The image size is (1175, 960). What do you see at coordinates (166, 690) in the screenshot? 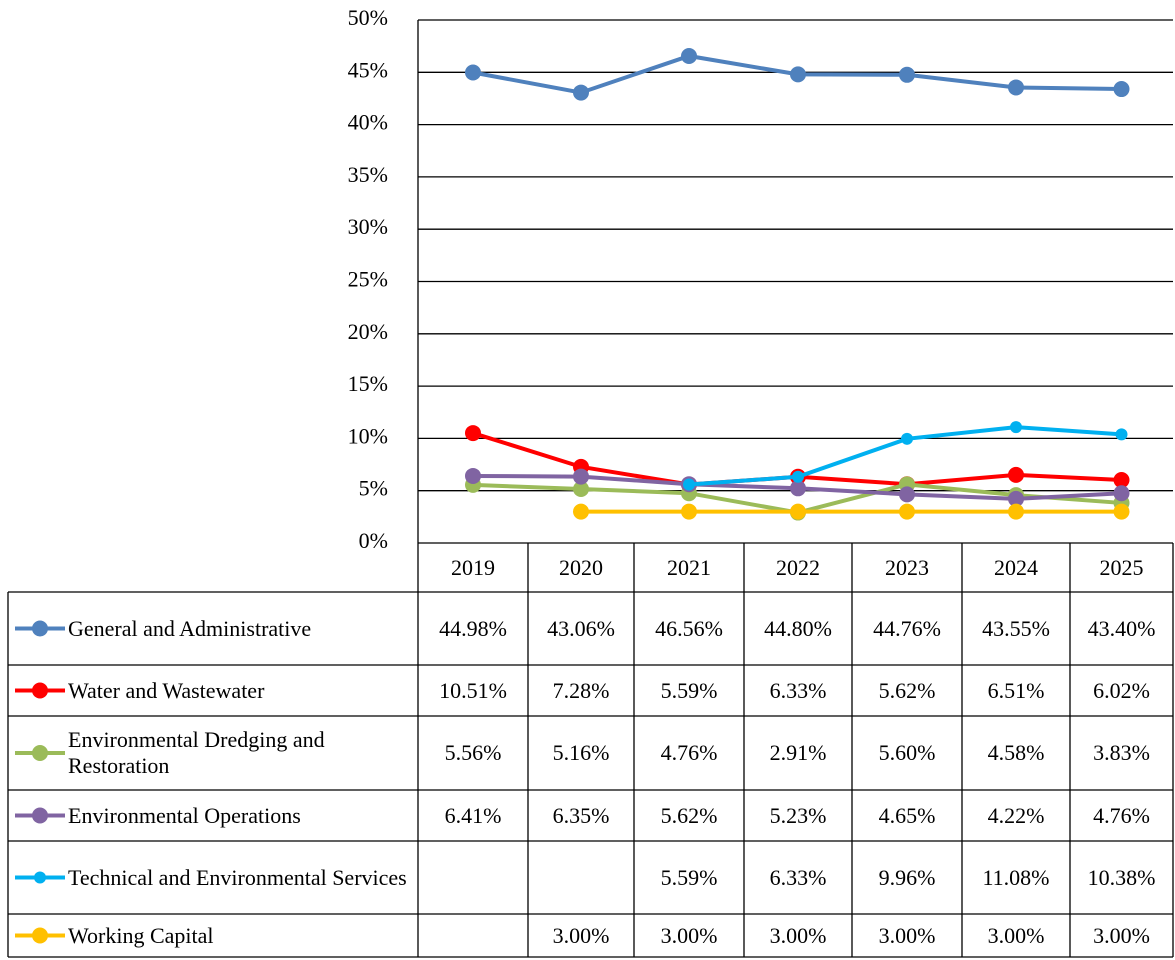
I see `legend-label: Water and Wastewater` at bounding box center [166, 690].